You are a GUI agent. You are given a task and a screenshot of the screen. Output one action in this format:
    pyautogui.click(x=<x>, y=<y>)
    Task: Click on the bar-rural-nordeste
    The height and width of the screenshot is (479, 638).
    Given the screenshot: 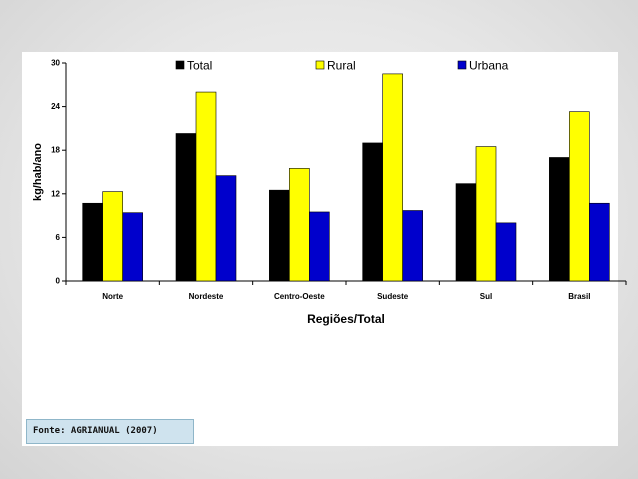 What is the action you would take?
    pyautogui.click(x=206, y=186)
    